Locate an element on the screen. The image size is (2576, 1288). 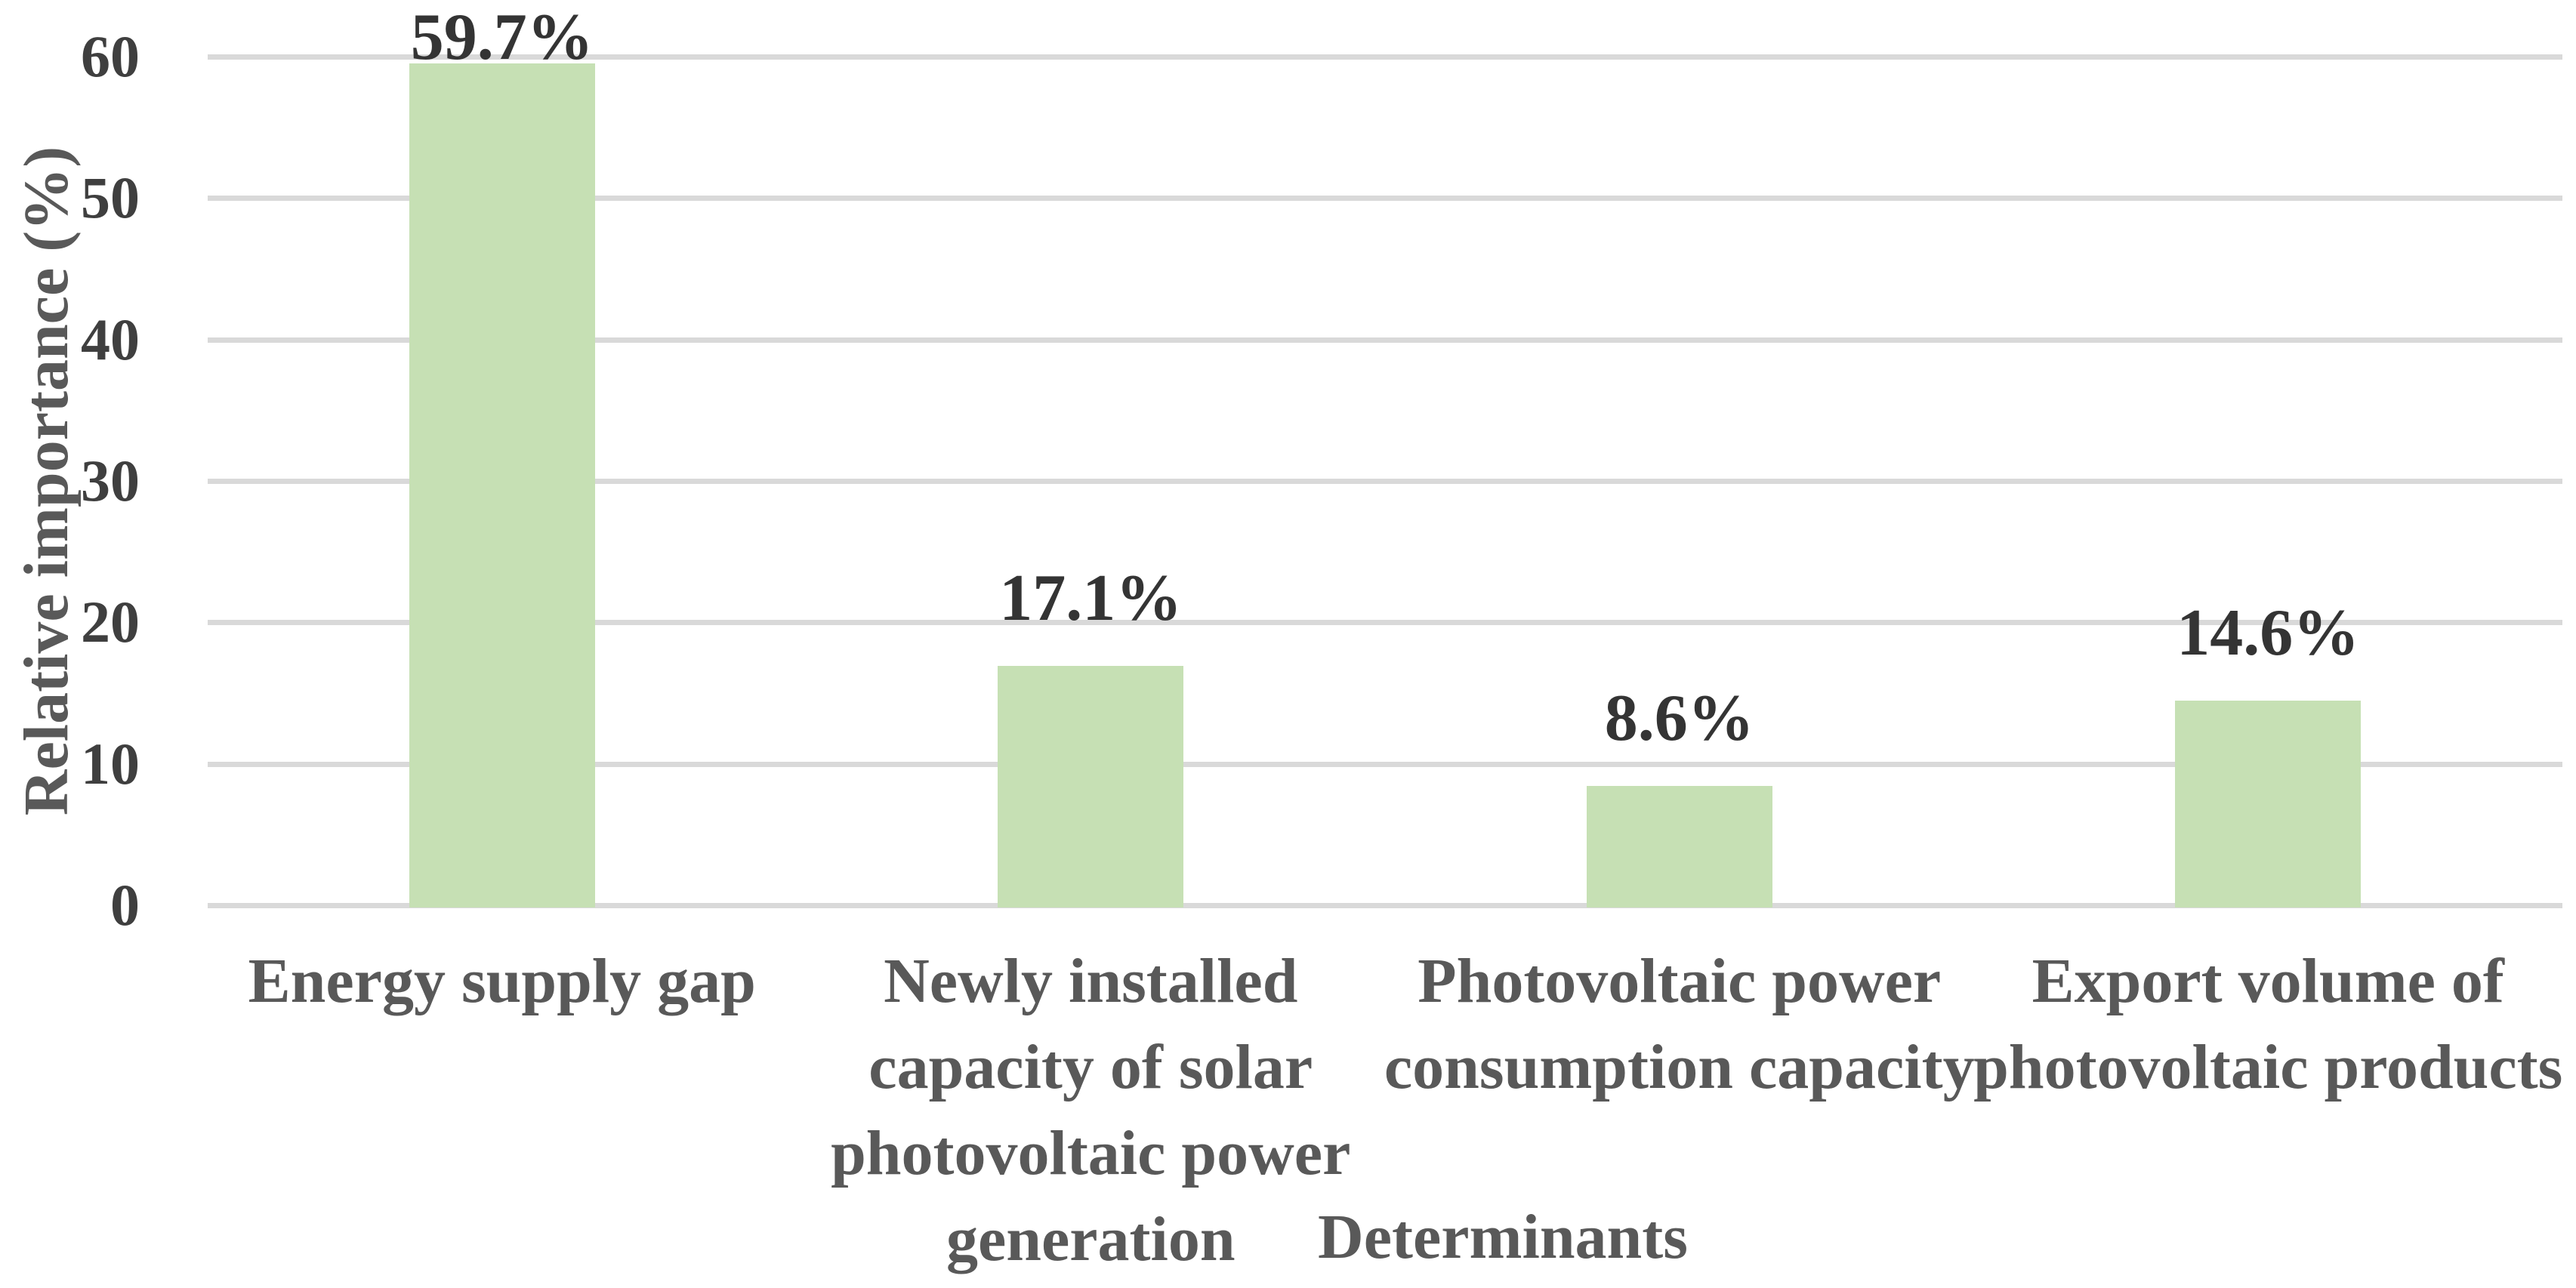
y-tick-label-30: 30 is located at coordinates (110, 480).